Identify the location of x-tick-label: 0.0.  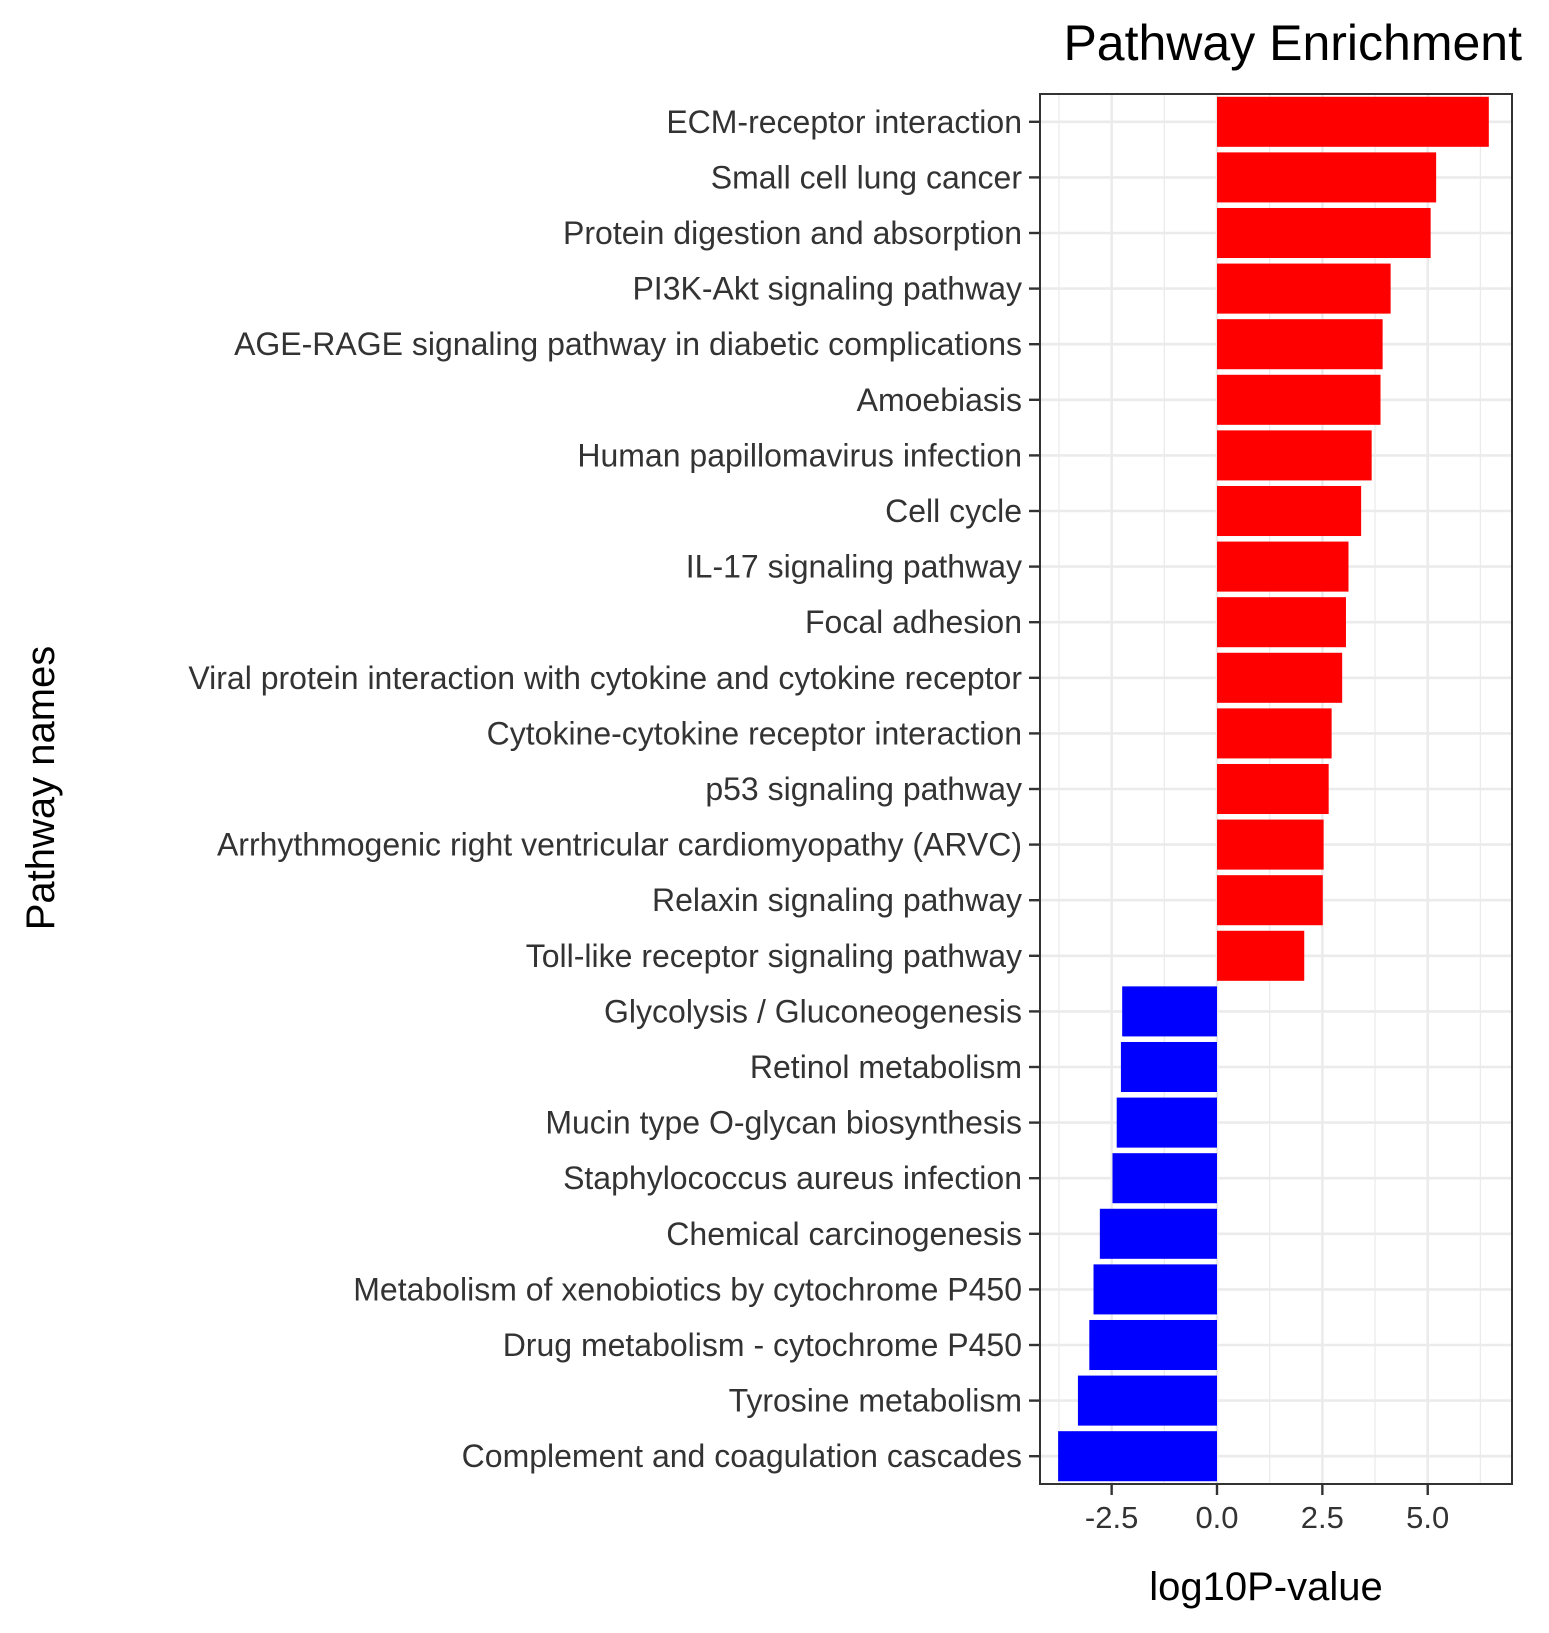
(1216, 1517).